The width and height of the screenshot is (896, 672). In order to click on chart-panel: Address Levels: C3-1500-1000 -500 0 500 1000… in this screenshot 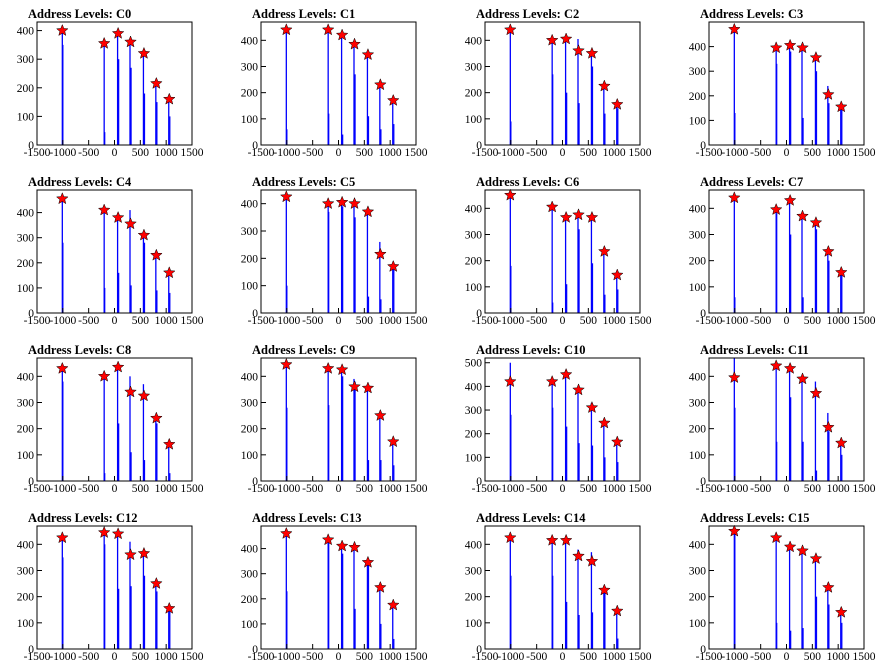, I will do `click(782, 83)`.